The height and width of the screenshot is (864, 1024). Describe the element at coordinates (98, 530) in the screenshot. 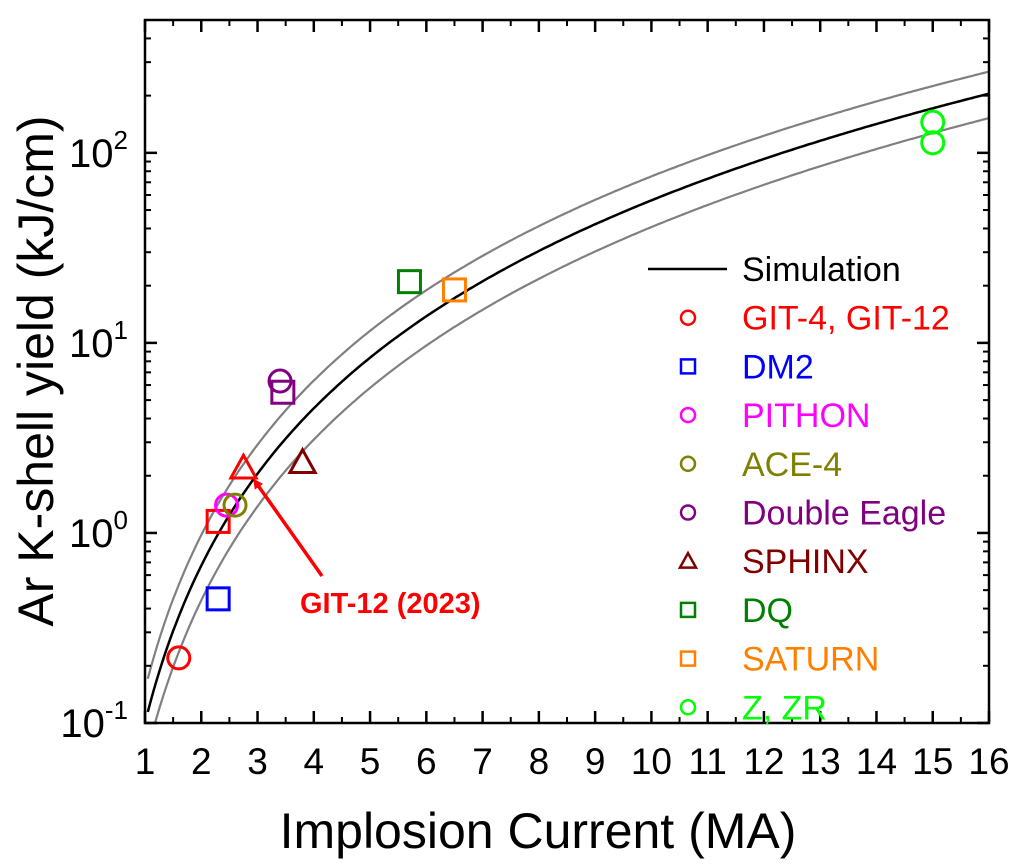

I see `y-tick-label: 10⁰` at that location.